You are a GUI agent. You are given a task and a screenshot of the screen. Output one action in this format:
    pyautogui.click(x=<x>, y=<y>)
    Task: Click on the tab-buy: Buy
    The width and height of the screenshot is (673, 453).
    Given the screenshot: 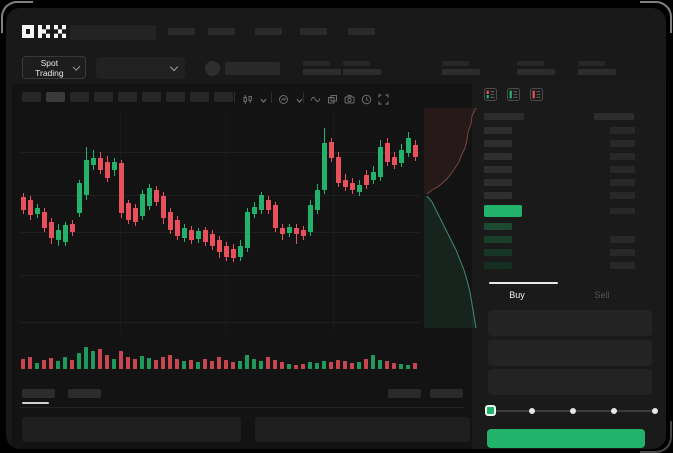 What is the action you would take?
    pyautogui.click(x=517, y=295)
    